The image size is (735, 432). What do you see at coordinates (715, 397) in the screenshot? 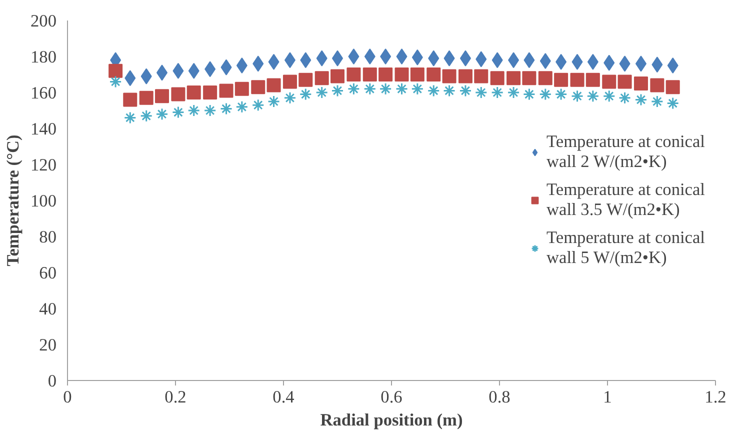
I see `x-tick-label: 1.2` at bounding box center [715, 397].